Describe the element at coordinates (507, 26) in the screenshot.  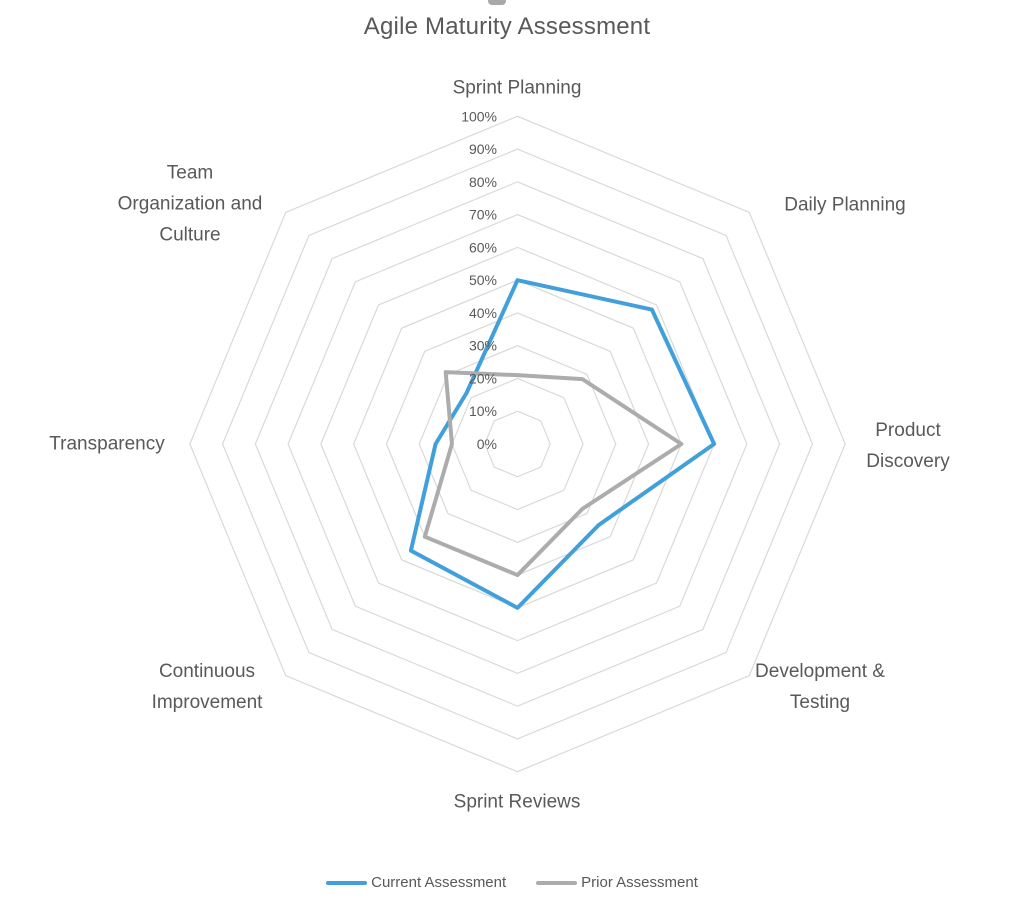
I see `chart-title: Agile Maturity Assessment` at that location.